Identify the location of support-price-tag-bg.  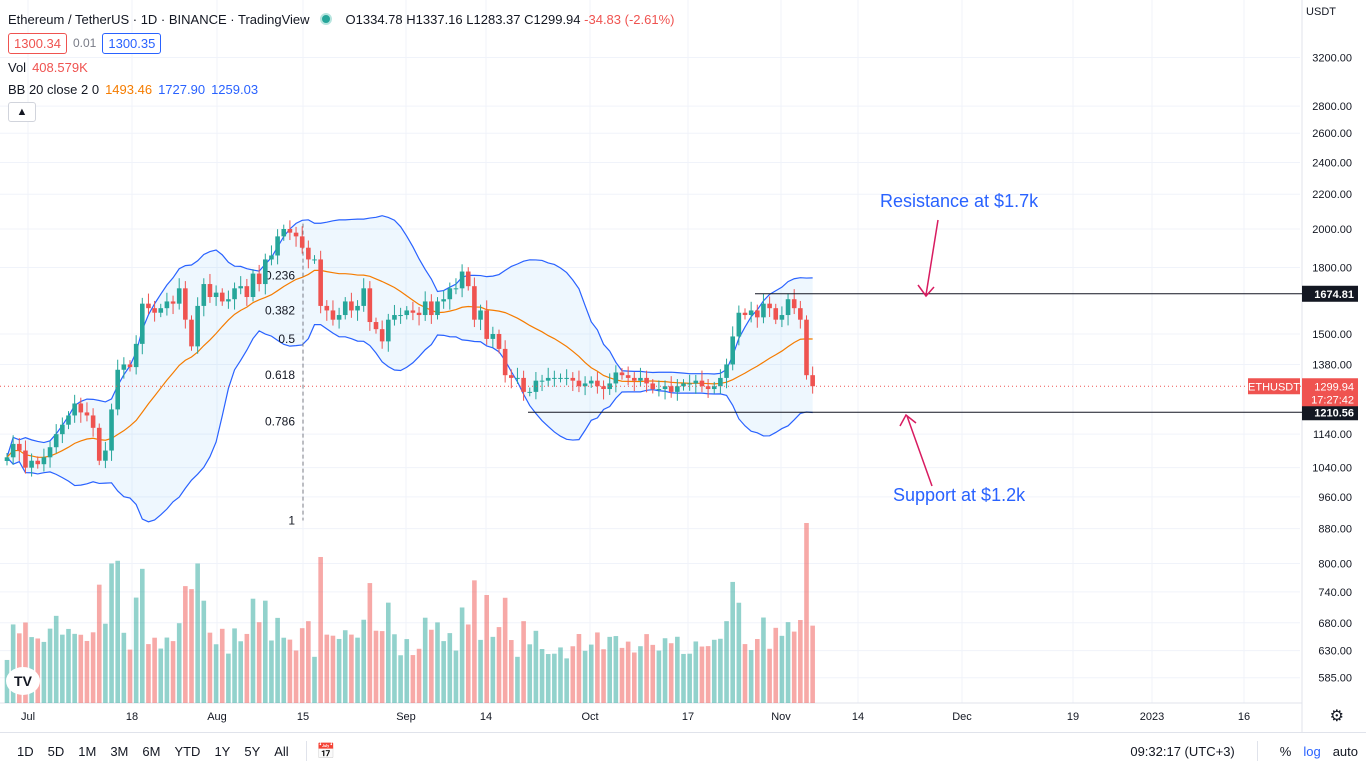
(1330, 412).